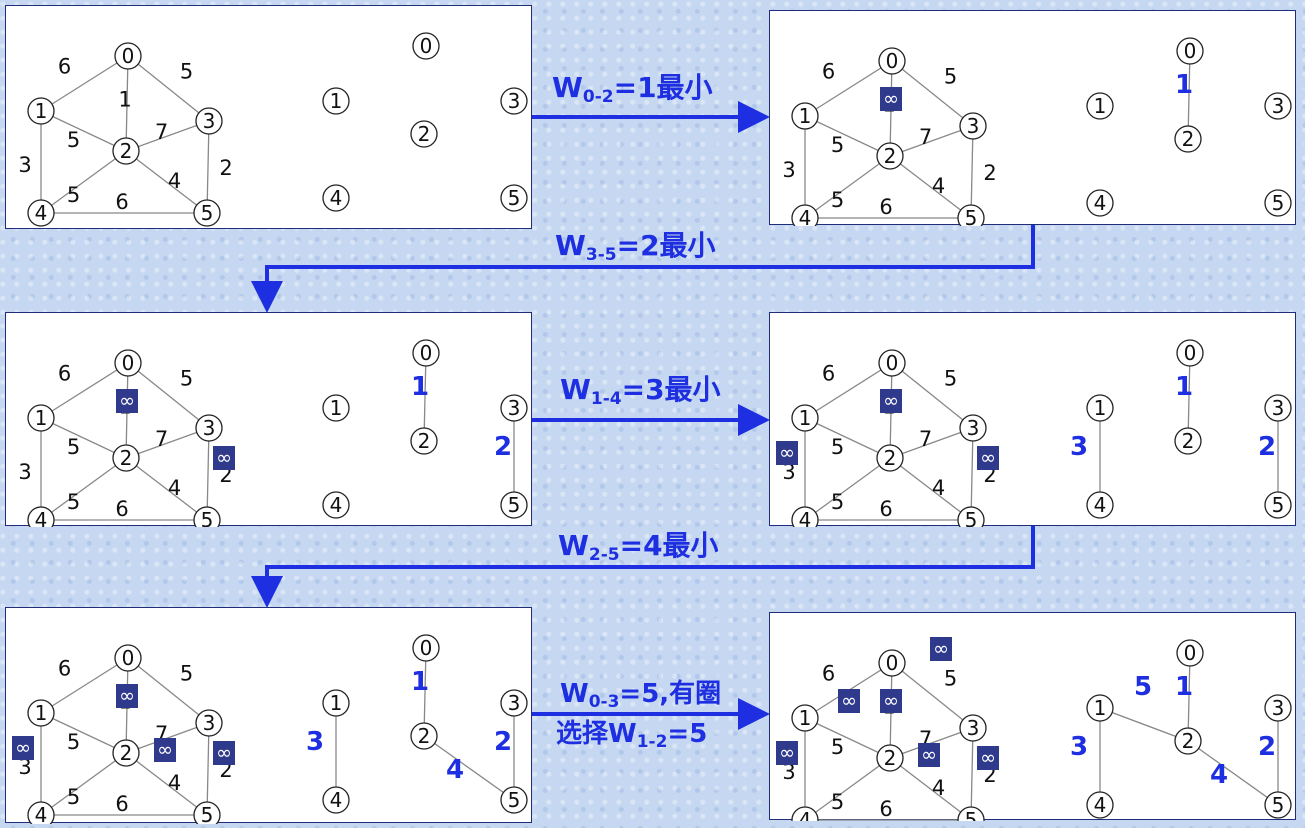 The width and height of the screenshot is (1305, 828). Describe the element at coordinates (1278, 805) in the screenshot. I see `forest-vertex-5: 5` at that location.